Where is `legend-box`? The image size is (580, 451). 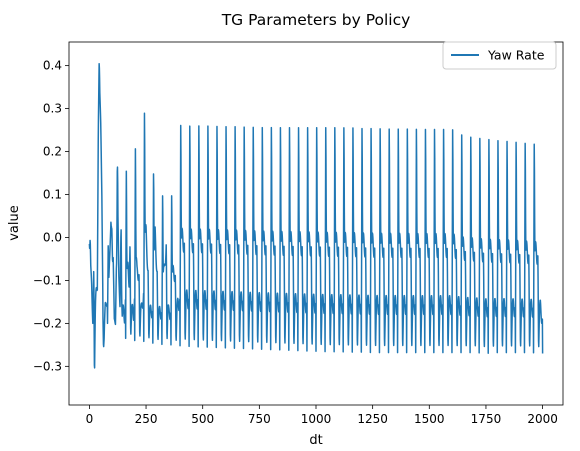 legend-box is located at coordinates (499, 55).